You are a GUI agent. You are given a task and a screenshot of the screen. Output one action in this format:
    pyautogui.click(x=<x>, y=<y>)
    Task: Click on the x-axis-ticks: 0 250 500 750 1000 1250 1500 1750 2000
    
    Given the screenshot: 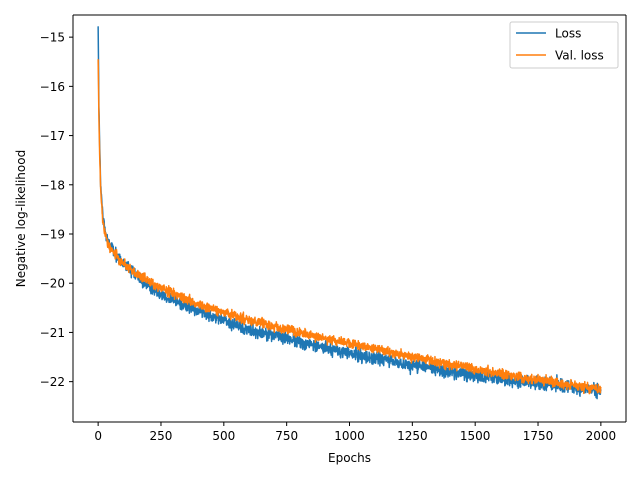 What is the action you would take?
    pyautogui.click(x=355, y=432)
    